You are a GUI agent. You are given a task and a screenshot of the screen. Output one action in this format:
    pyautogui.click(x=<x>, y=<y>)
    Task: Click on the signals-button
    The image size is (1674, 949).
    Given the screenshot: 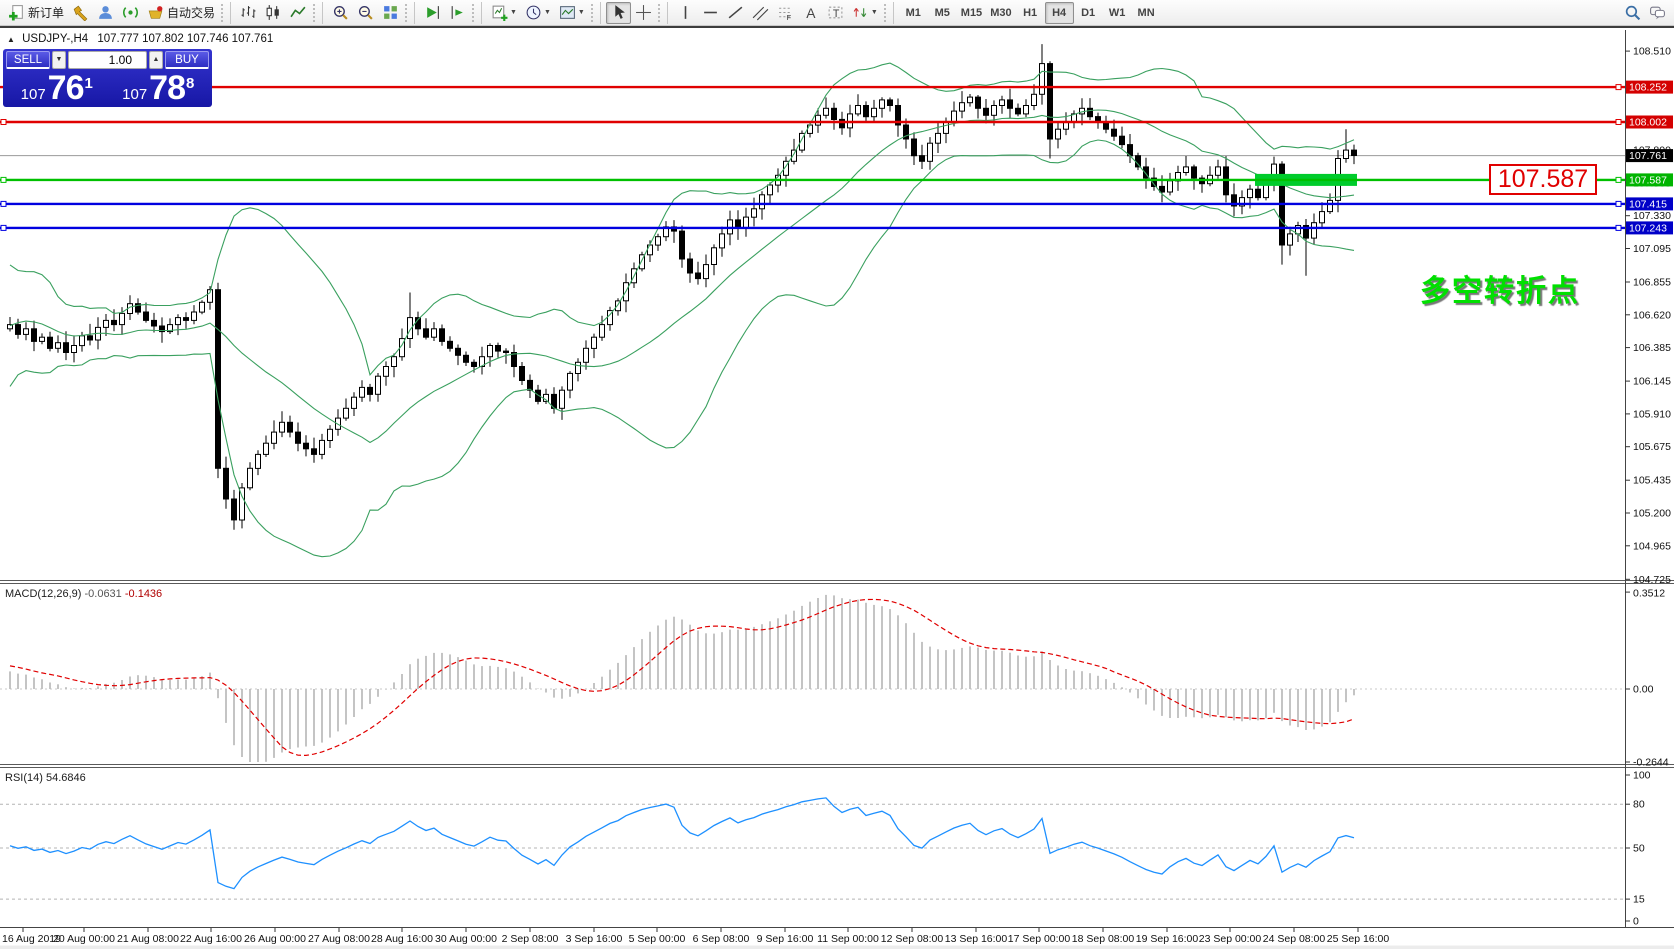 What is the action you would take?
    pyautogui.click(x=130, y=13)
    